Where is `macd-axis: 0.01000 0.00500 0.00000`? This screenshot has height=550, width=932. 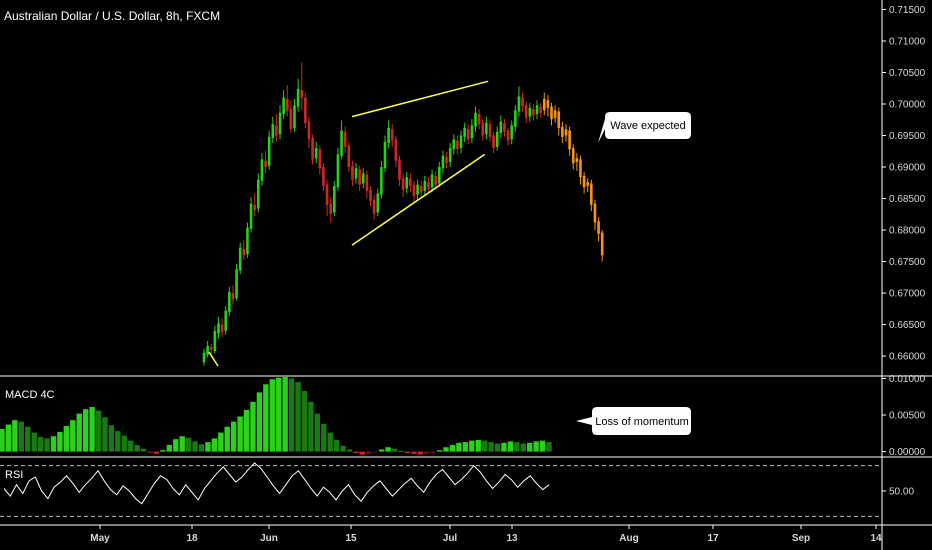 macd-axis: 0.01000 0.00500 0.00000 is located at coordinates (904, 416).